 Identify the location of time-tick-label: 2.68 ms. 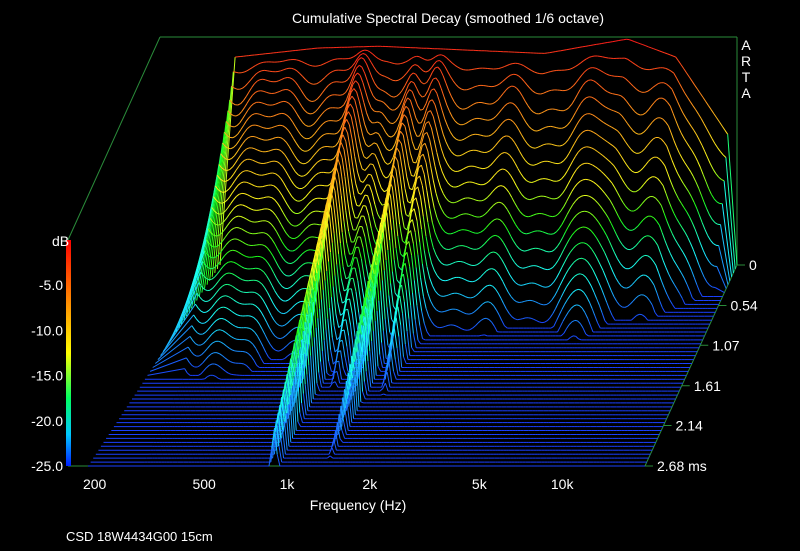
(682, 466).